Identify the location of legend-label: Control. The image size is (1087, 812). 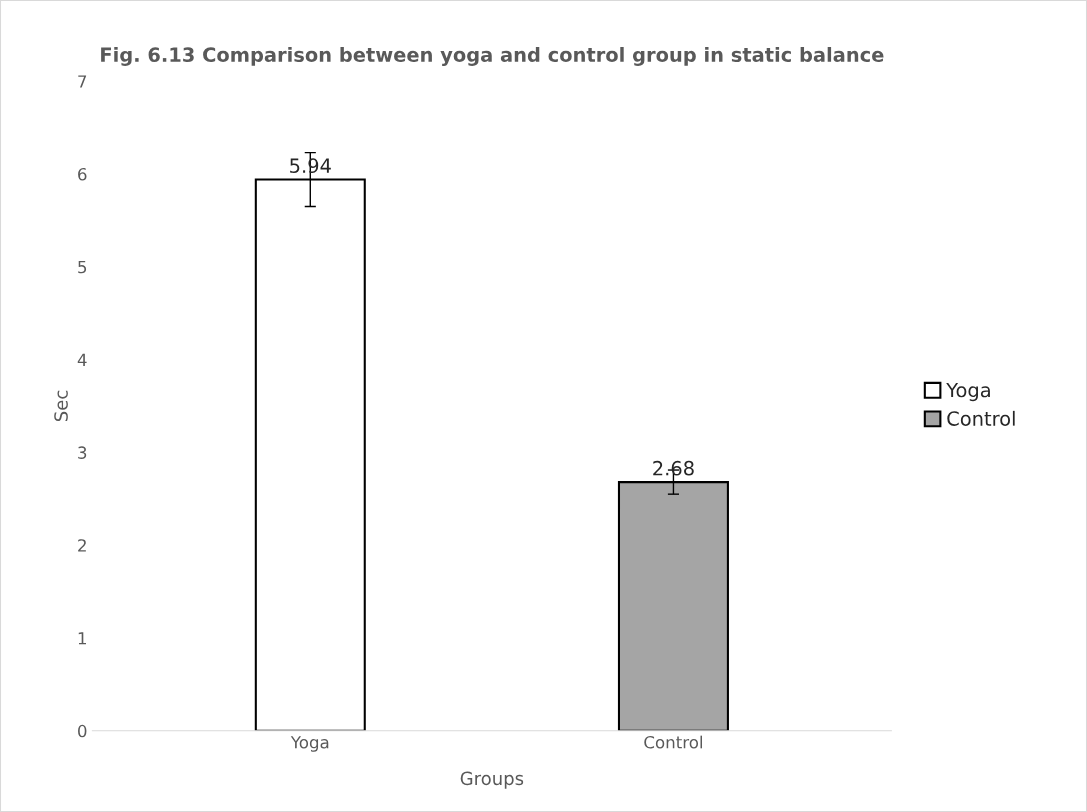
(981, 418).